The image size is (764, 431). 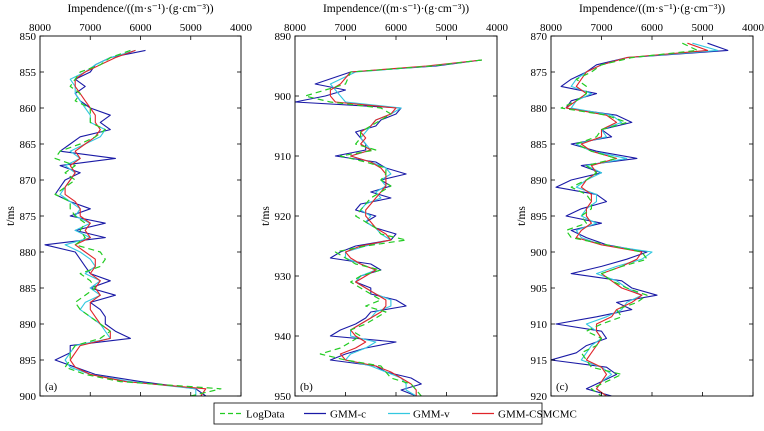 What do you see at coordinates (629, 219) in the screenshot?
I see `series-line-logdata` at bounding box center [629, 219].